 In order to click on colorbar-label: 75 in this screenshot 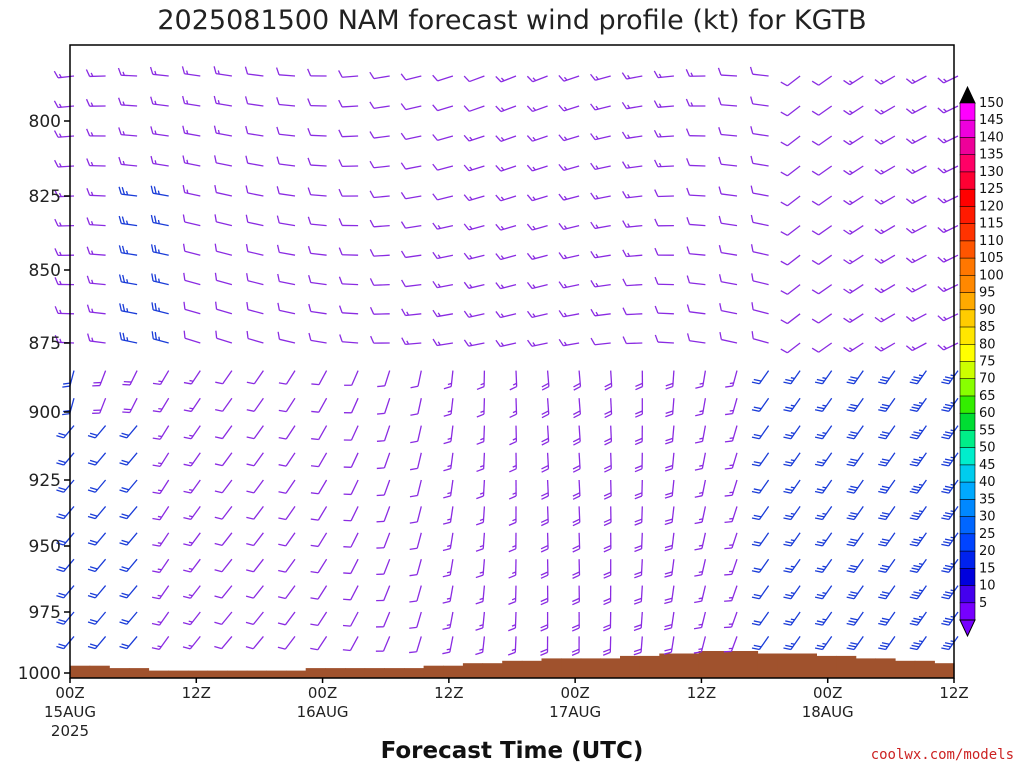, I will do `click(987, 362)`.